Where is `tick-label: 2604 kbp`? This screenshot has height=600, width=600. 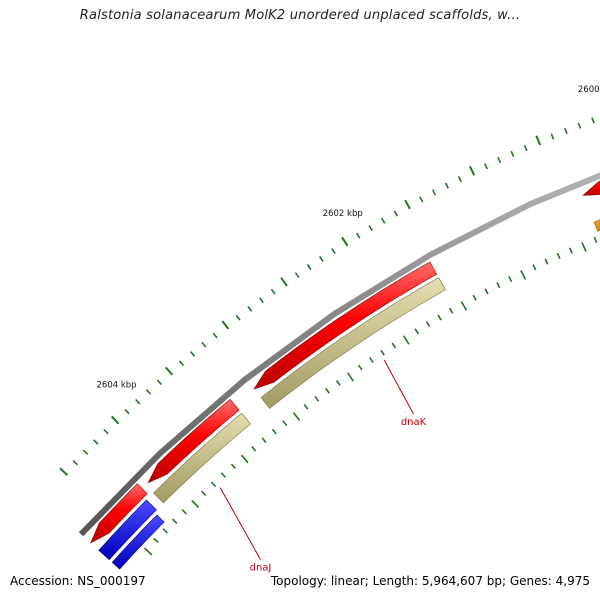 tick-label: 2604 kbp is located at coordinates (117, 385).